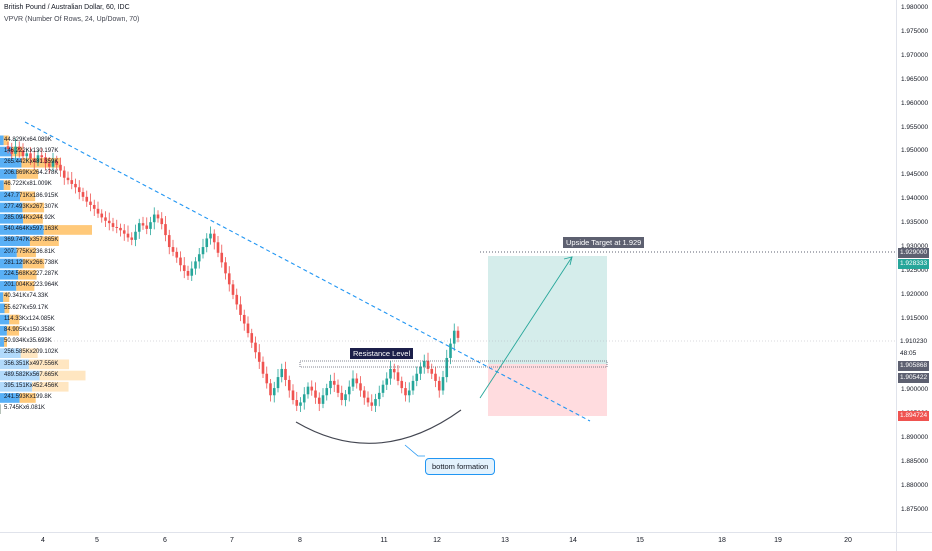 Image resolution: width=932 pixels, height=551 pixels. I want to click on price-label: 1.905422, so click(913, 378).